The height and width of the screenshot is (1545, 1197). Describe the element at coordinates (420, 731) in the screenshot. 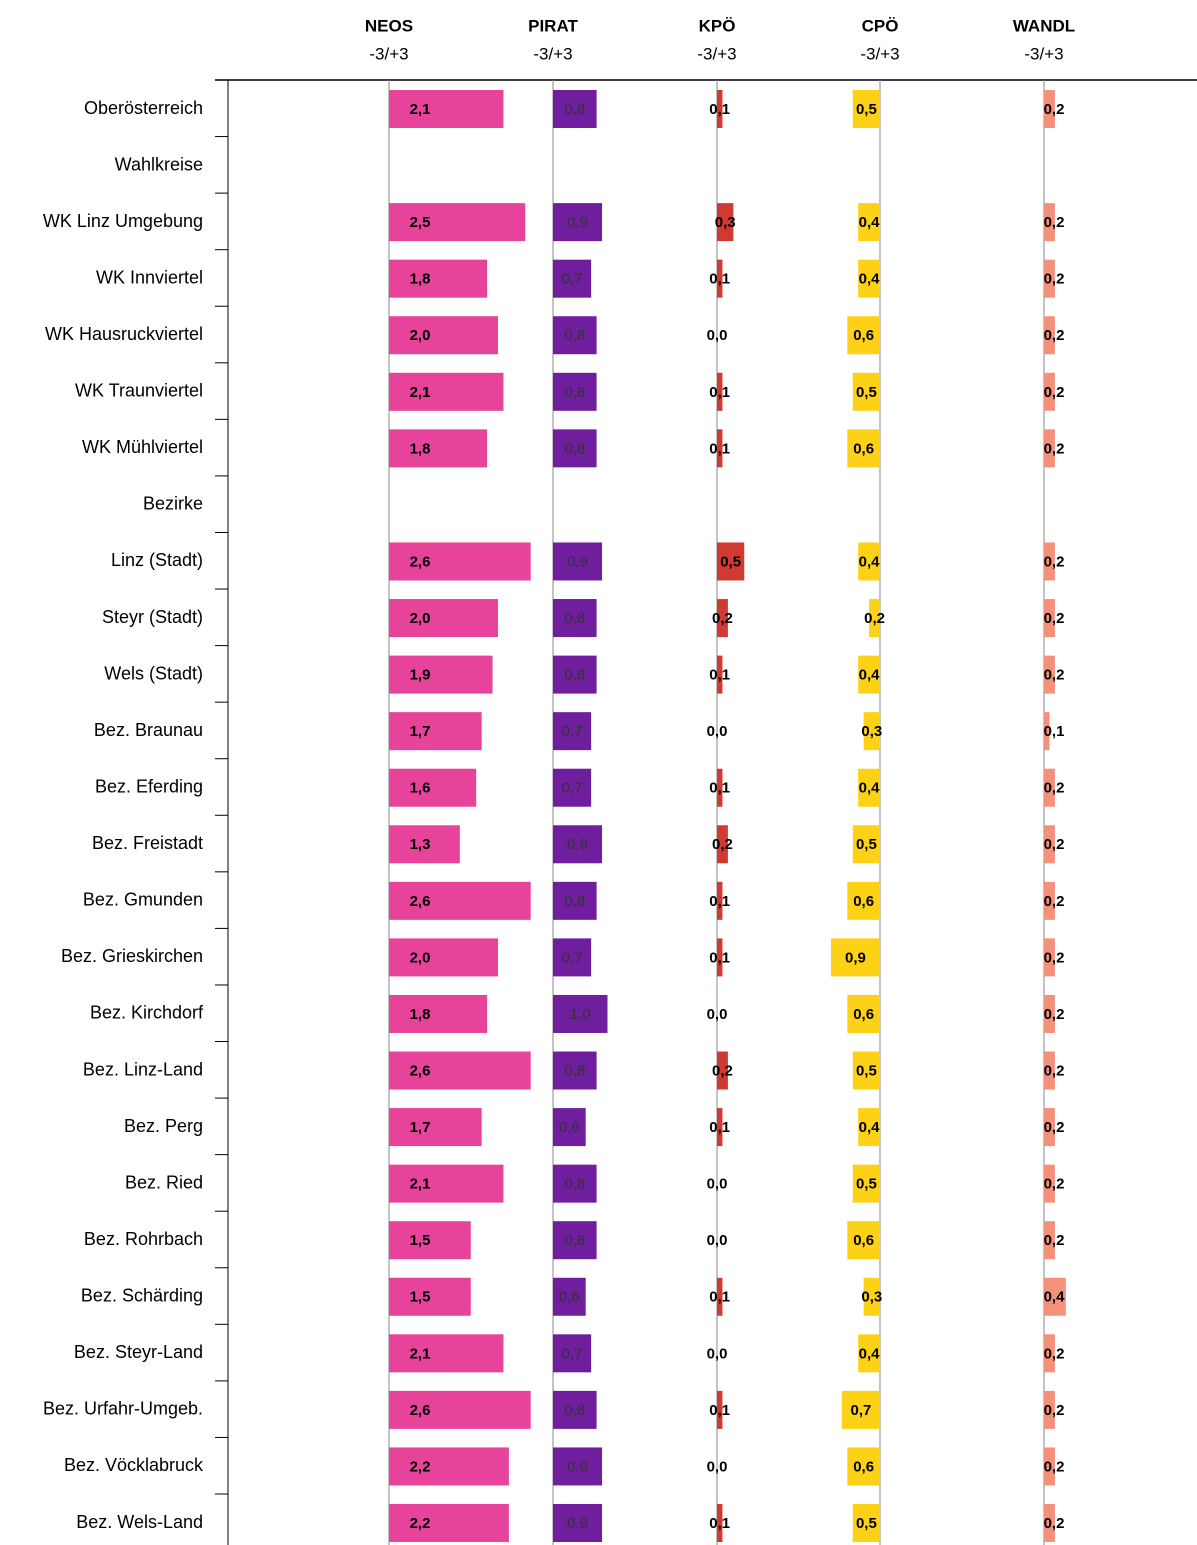

I see `value-label: 1,7` at that location.